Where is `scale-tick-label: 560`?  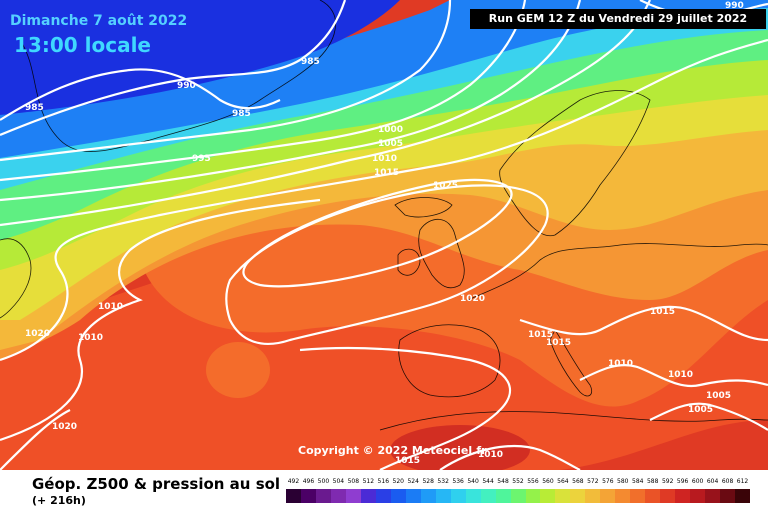 scale-tick-label: 560 is located at coordinates (548, 481).